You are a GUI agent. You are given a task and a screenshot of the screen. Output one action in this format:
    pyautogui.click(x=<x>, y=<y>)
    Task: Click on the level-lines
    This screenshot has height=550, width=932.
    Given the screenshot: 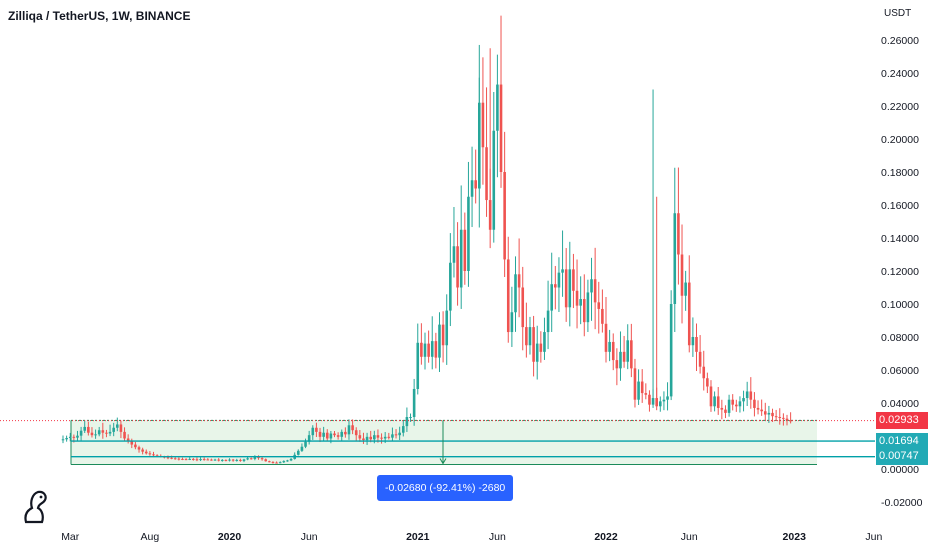 What is the action you would take?
    pyautogui.click(x=437, y=442)
    